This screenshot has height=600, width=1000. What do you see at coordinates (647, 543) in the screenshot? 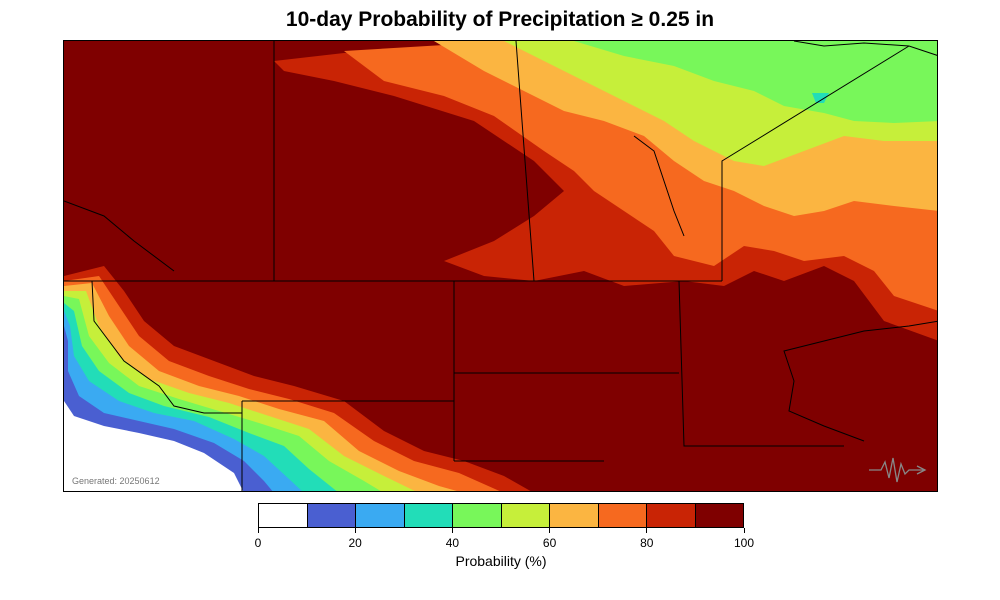
I see `colorbar-tick-label: 80` at bounding box center [647, 543].